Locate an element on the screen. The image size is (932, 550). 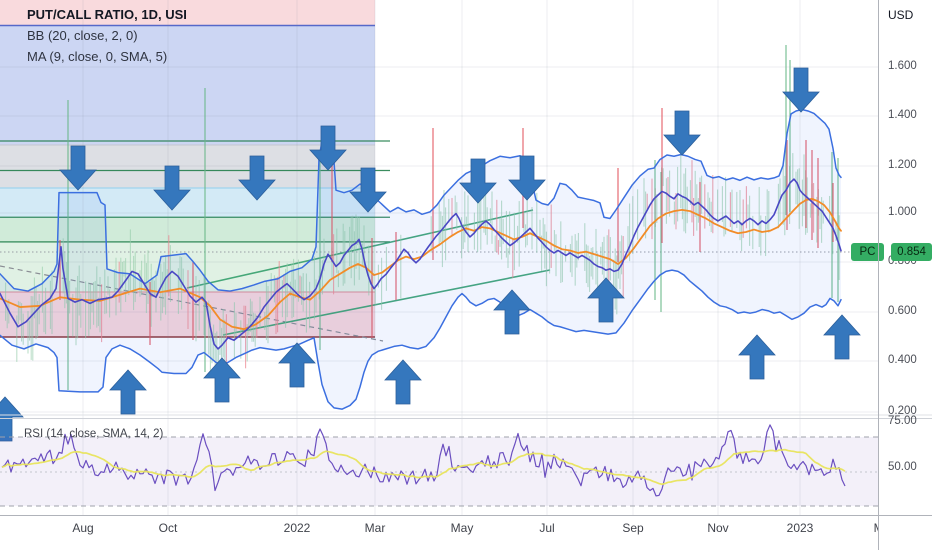
symbol-title: PUT/CALL RATIO, 1D, USI is located at coordinates (107, 14).